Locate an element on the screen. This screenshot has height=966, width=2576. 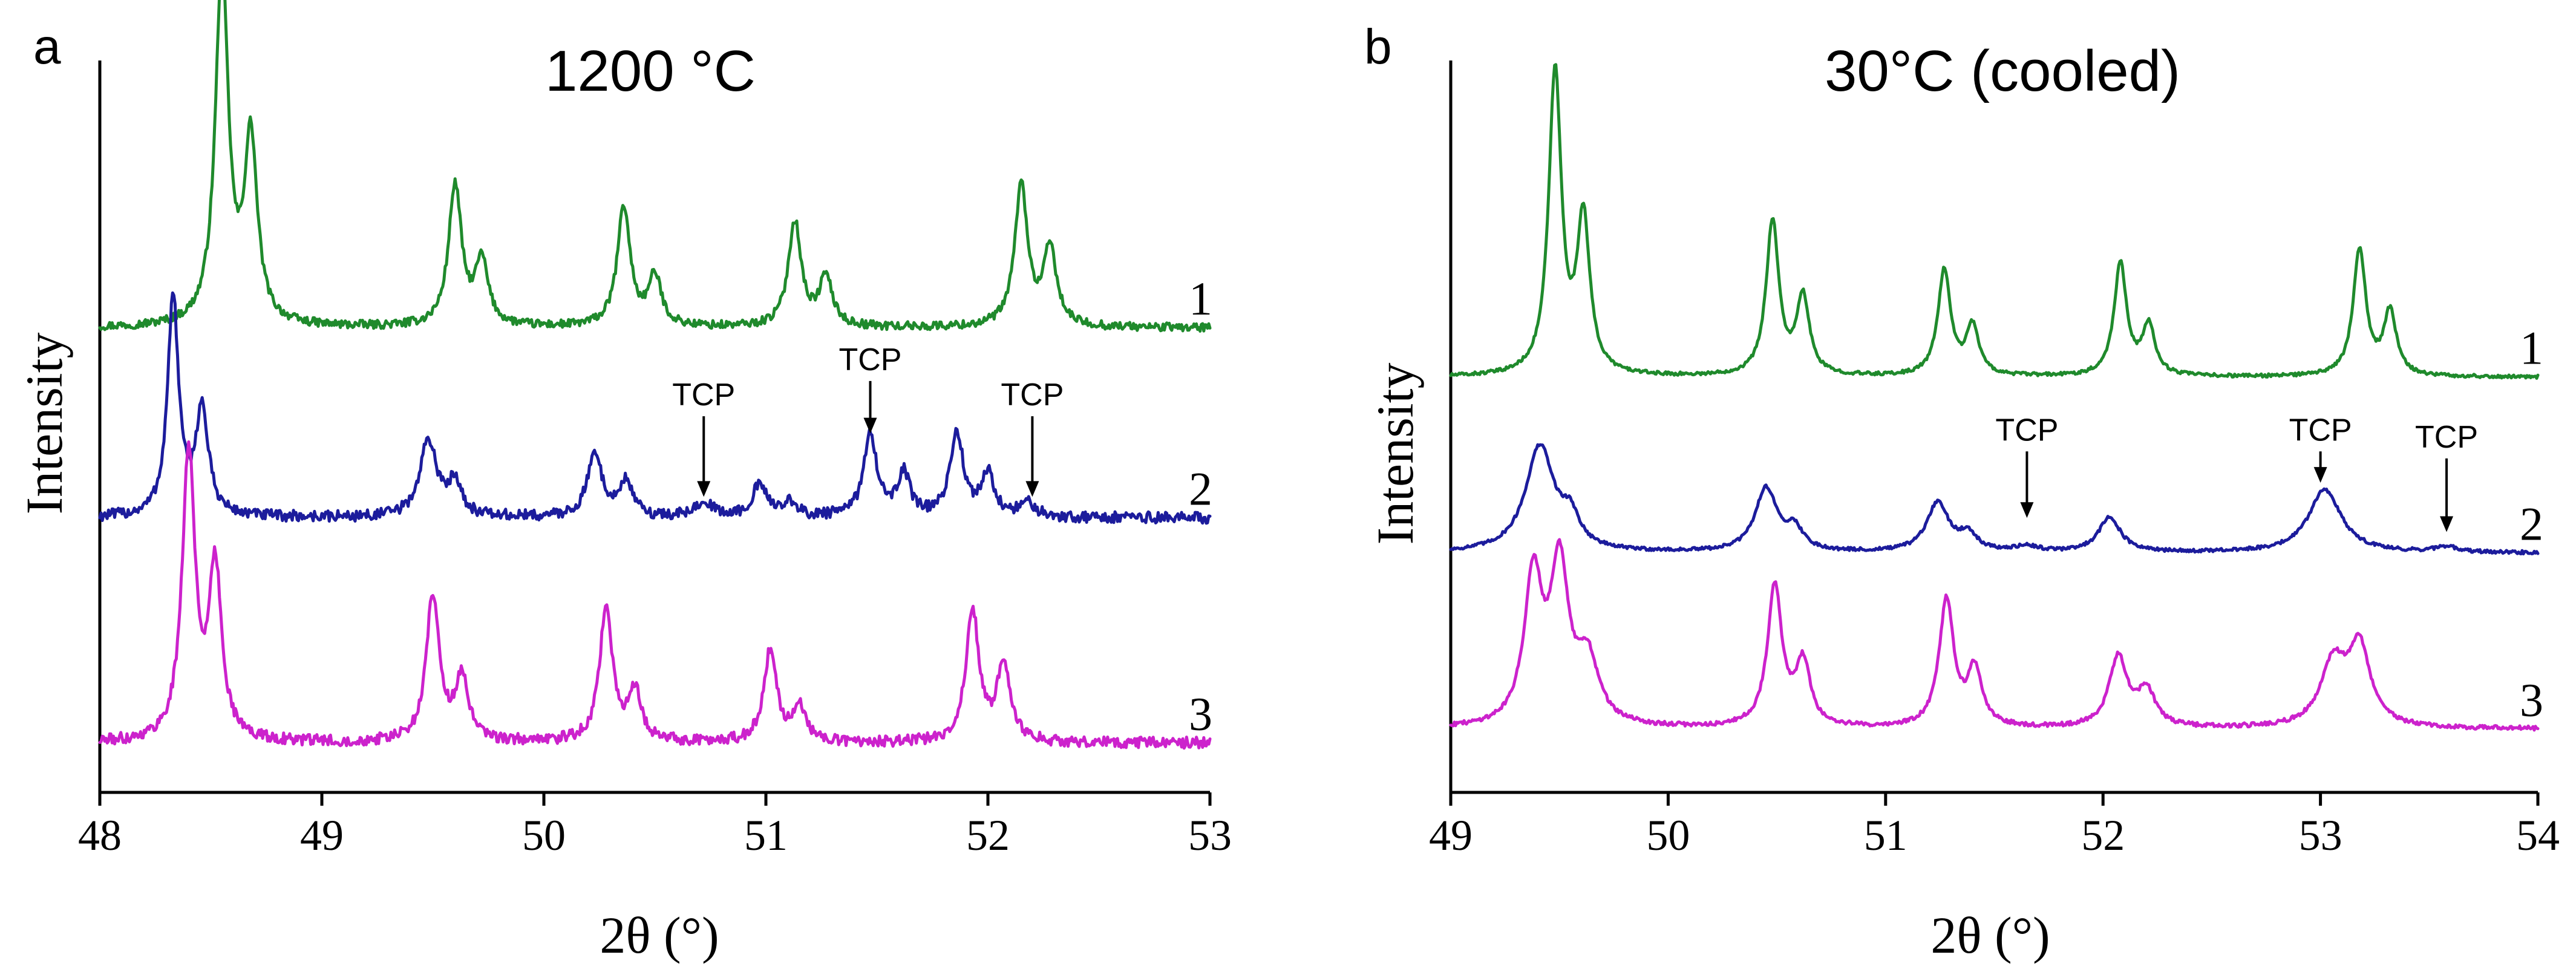
panel-b-ylabel: Intensity is located at coordinates (1395, 454).